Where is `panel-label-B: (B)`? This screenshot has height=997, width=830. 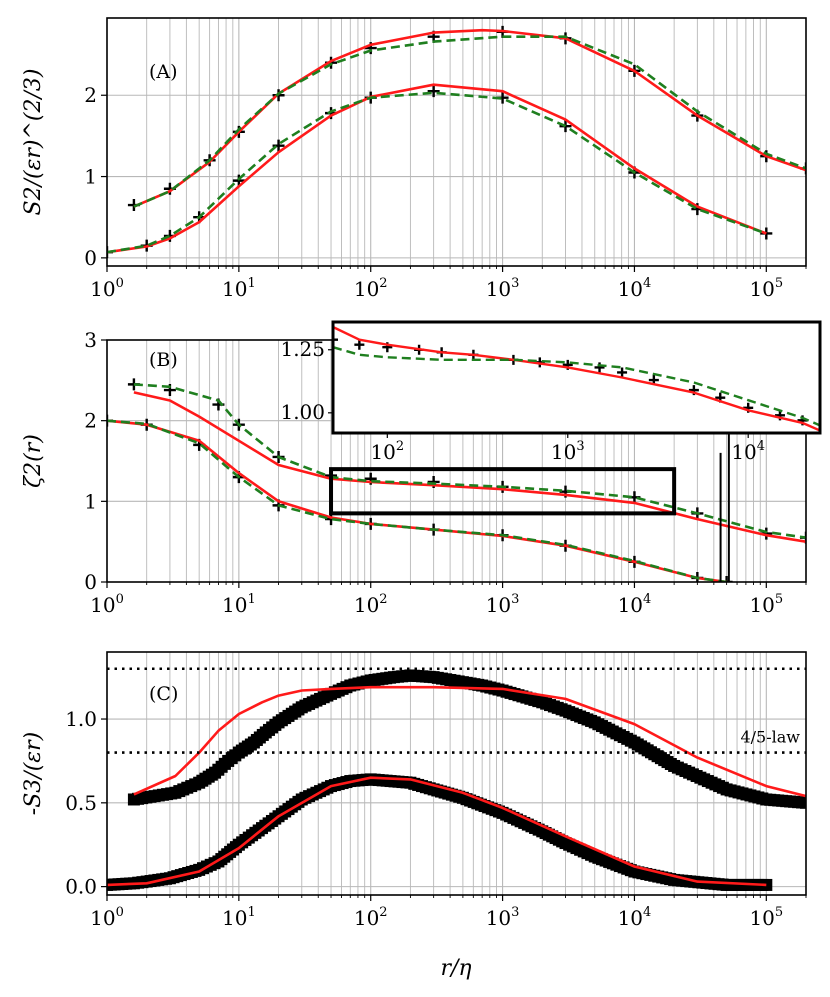
panel-label-B: (B) is located at coordinates (163, 360).